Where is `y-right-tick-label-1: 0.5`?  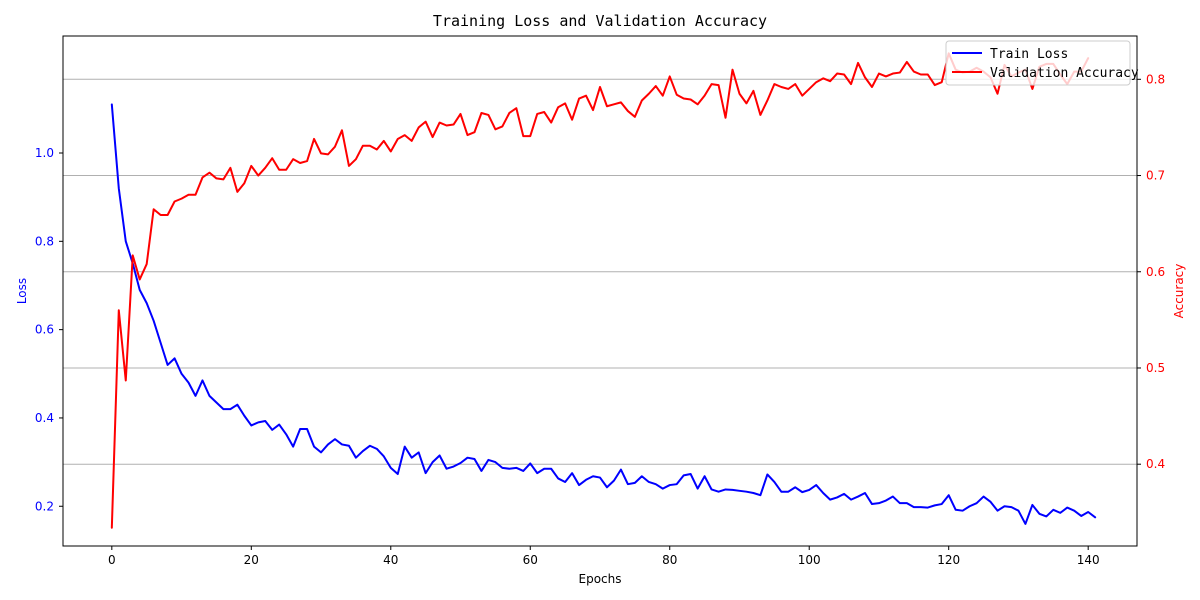
y-right-tick-label-1: 0.5 is located at coordinates (1155, 368).